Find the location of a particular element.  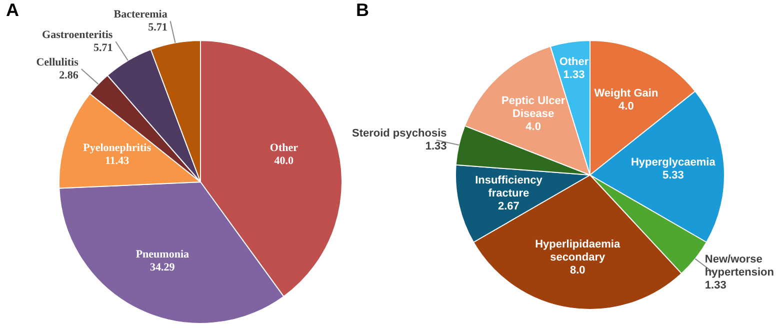

slice-label: Hyperlipidaemia secondary is located at coordinates (578, 251).